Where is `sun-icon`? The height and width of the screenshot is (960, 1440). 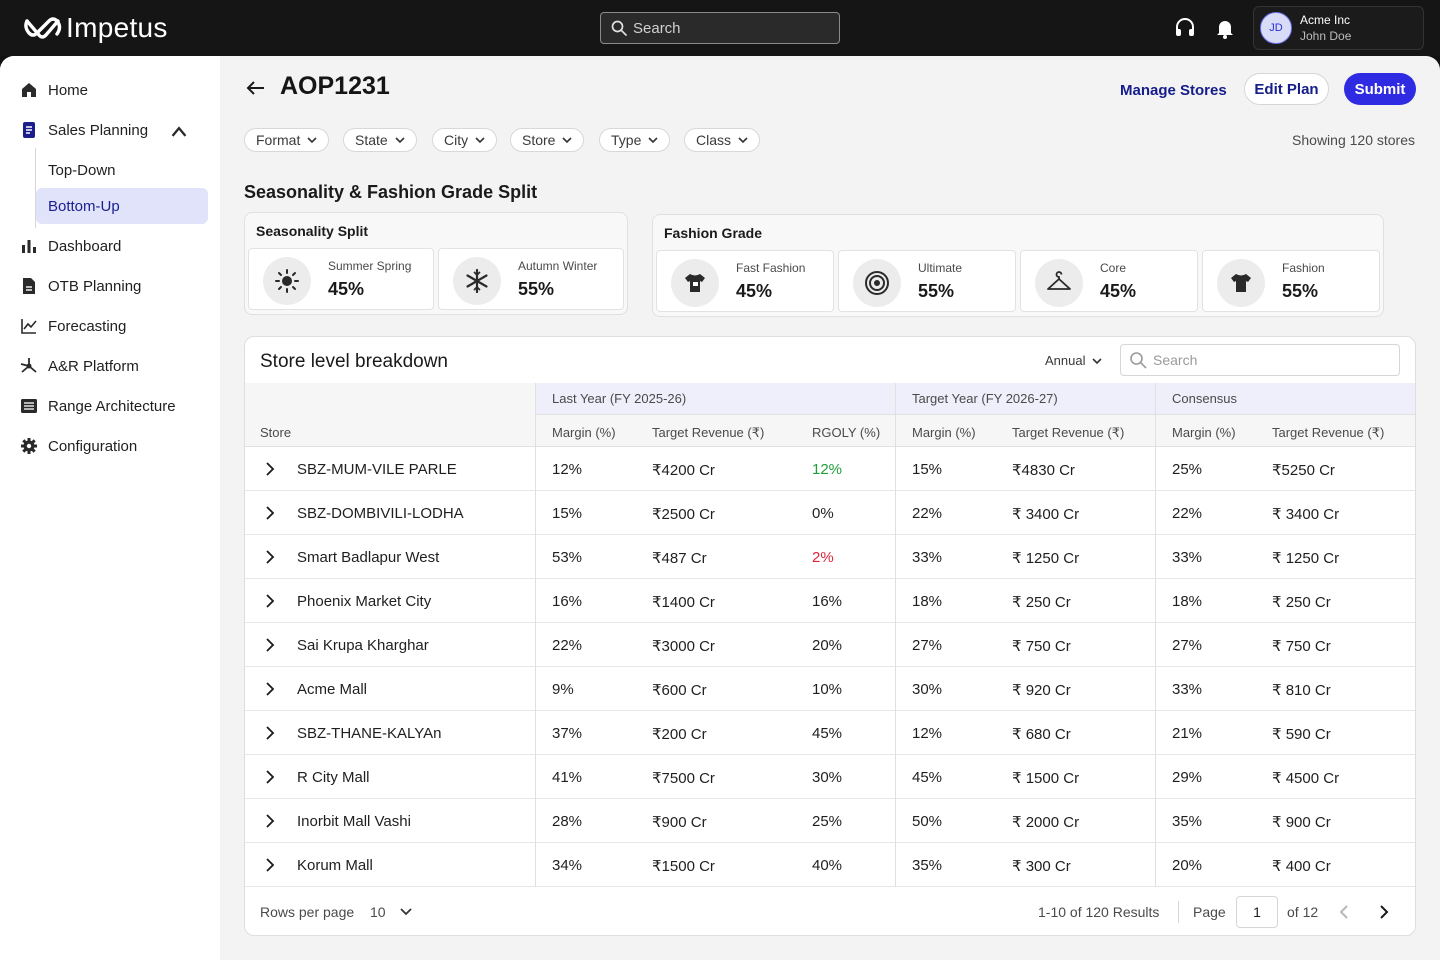
sun-icon is located at coordinates (287, 281).